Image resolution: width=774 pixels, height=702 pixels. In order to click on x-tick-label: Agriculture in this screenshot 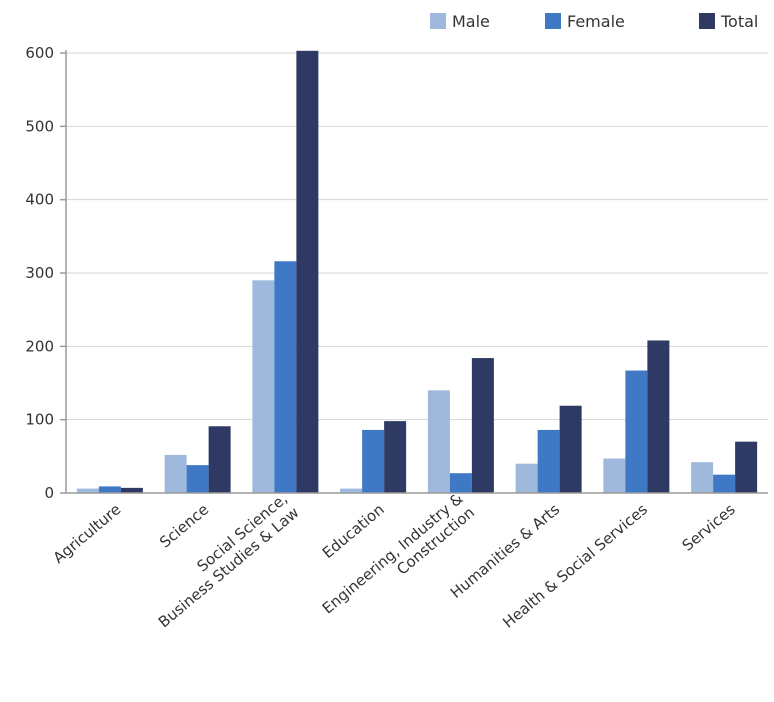, I will do `click(87, 533)`.